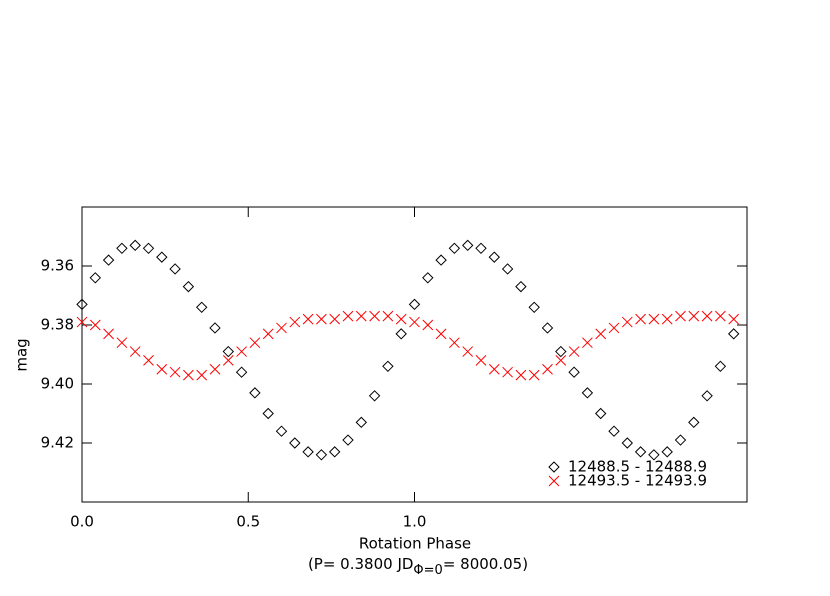  I want to click on legend-label: 12493.5 - 12493.9, so click(637, 481).